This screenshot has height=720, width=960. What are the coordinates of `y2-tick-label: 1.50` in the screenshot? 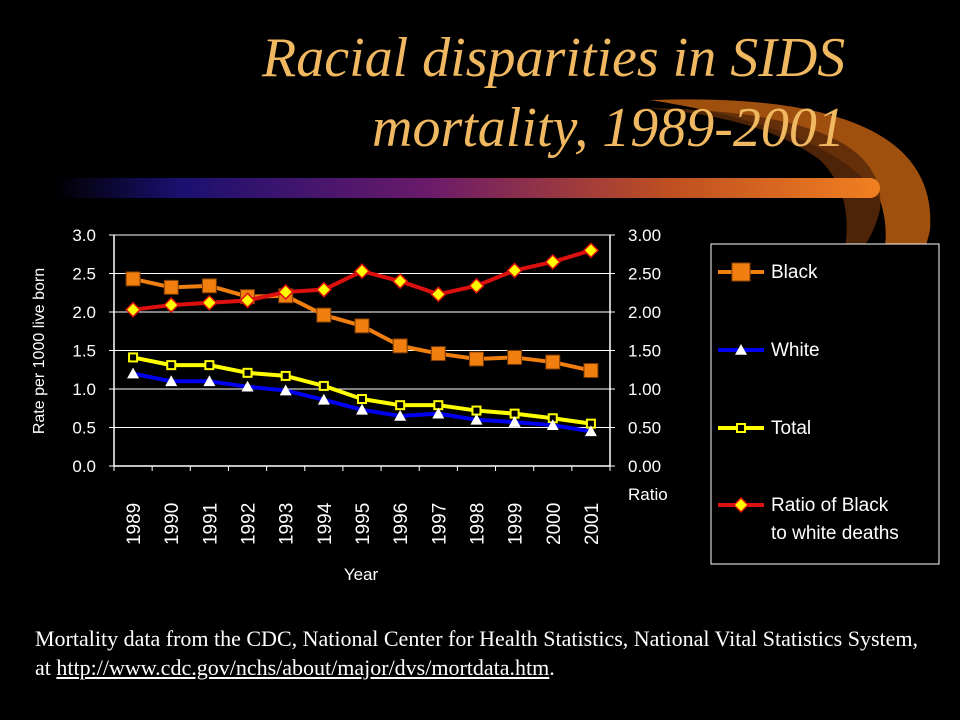 It's located at (644, 351).